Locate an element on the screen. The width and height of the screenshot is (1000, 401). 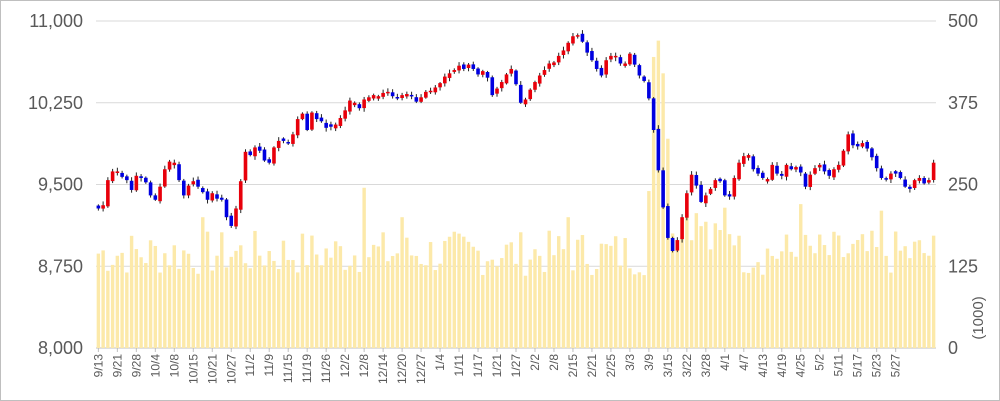
x-tick-label: 4/25 is located at coordinates (801, 366).